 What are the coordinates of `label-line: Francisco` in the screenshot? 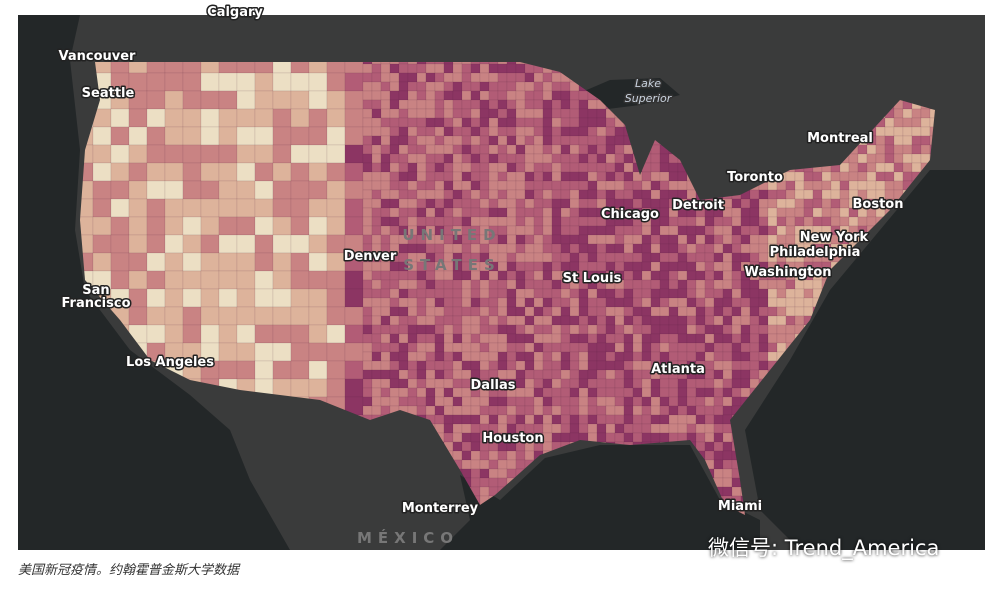 It's located at (95, 303).